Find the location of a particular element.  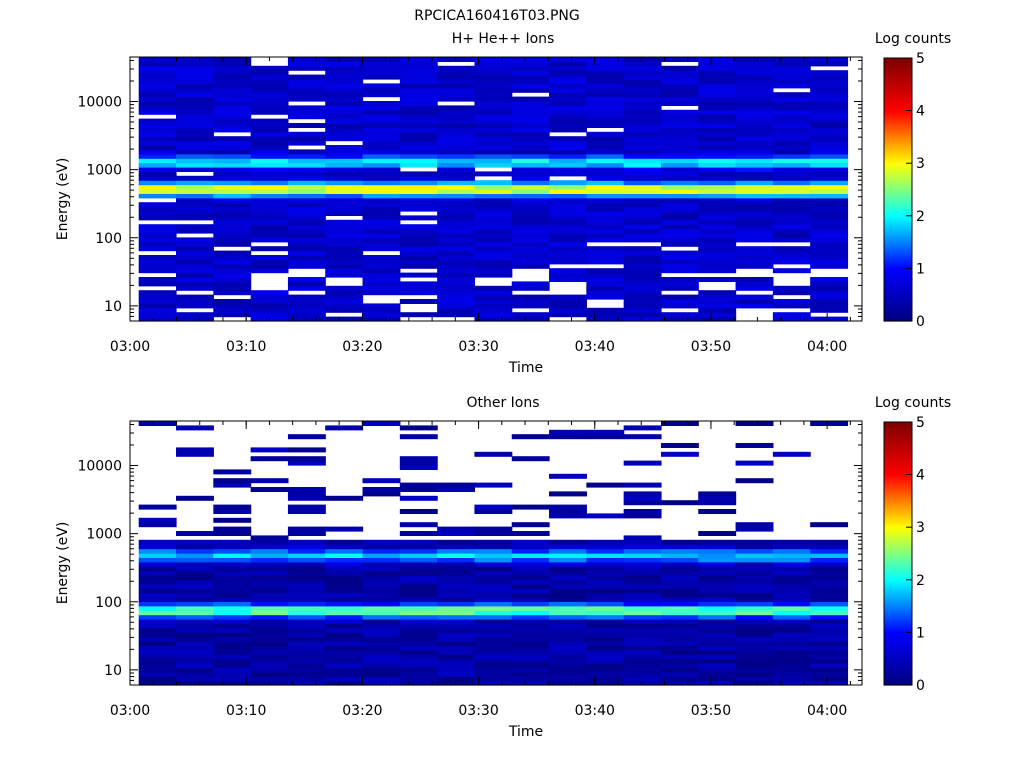

y-axis-label: Energy (eV) is located at coordinates (63, 563).